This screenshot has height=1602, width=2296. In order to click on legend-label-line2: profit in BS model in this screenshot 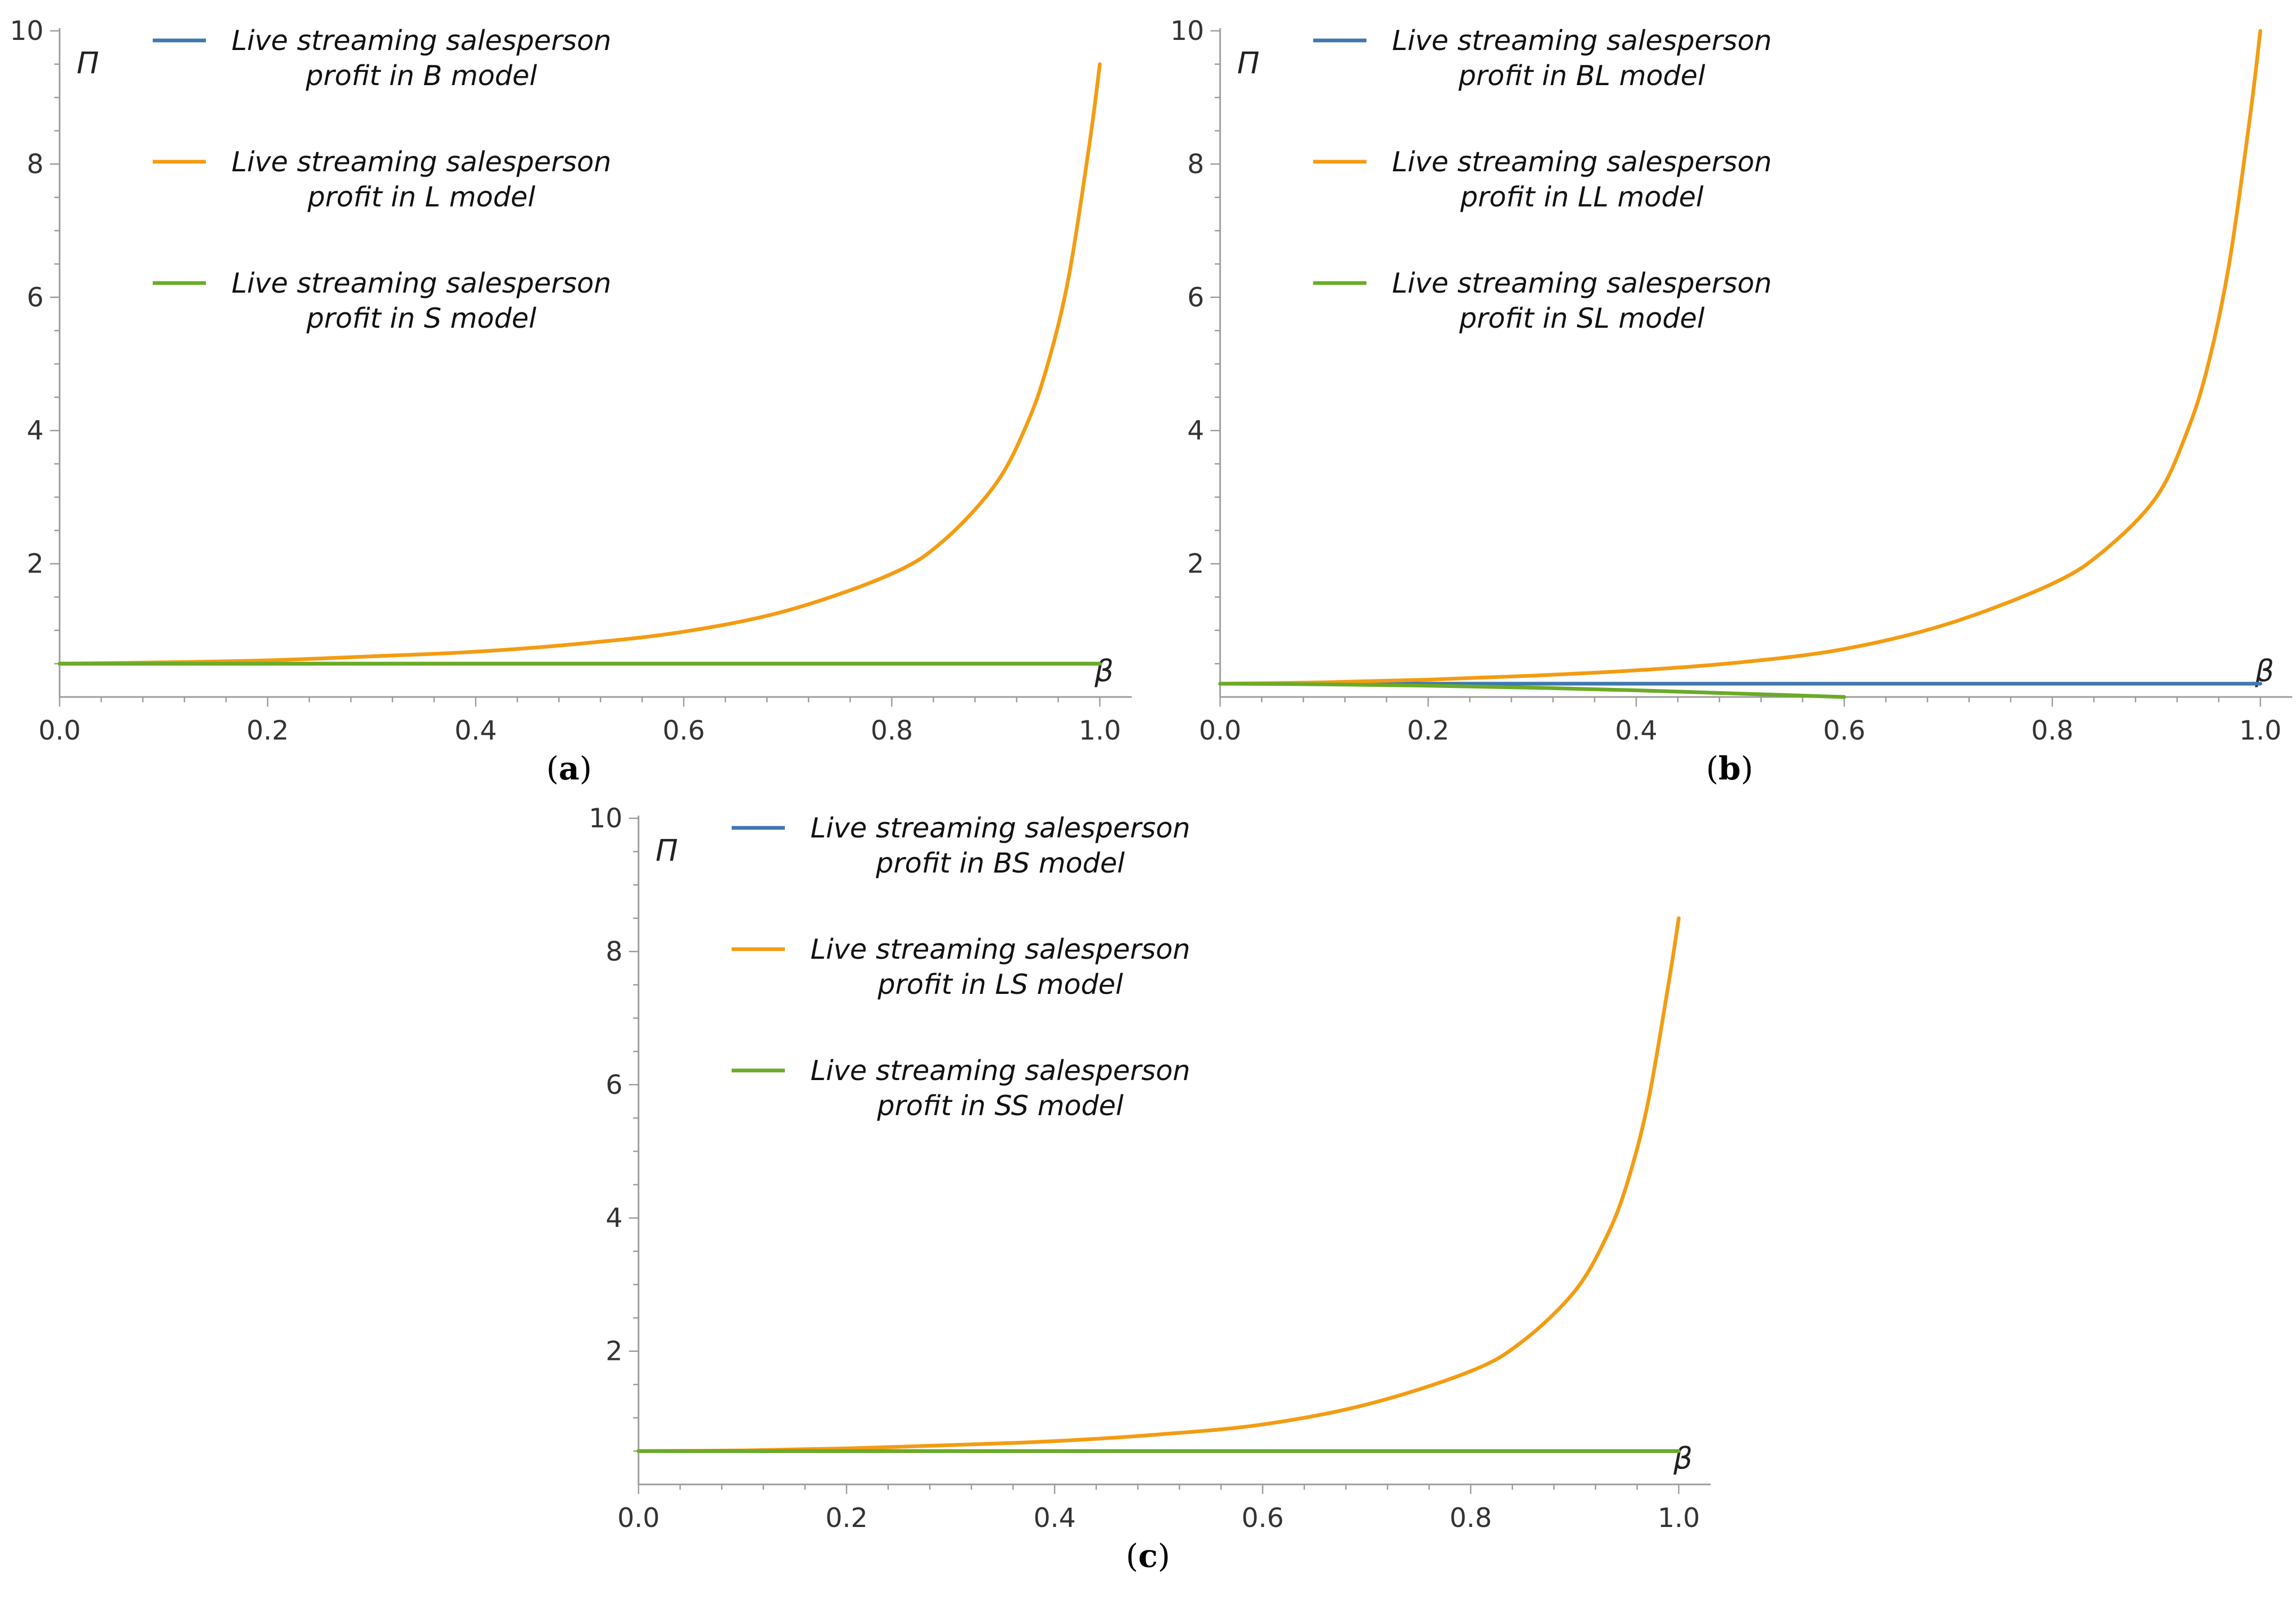, I will do `click(1000, 864)`.